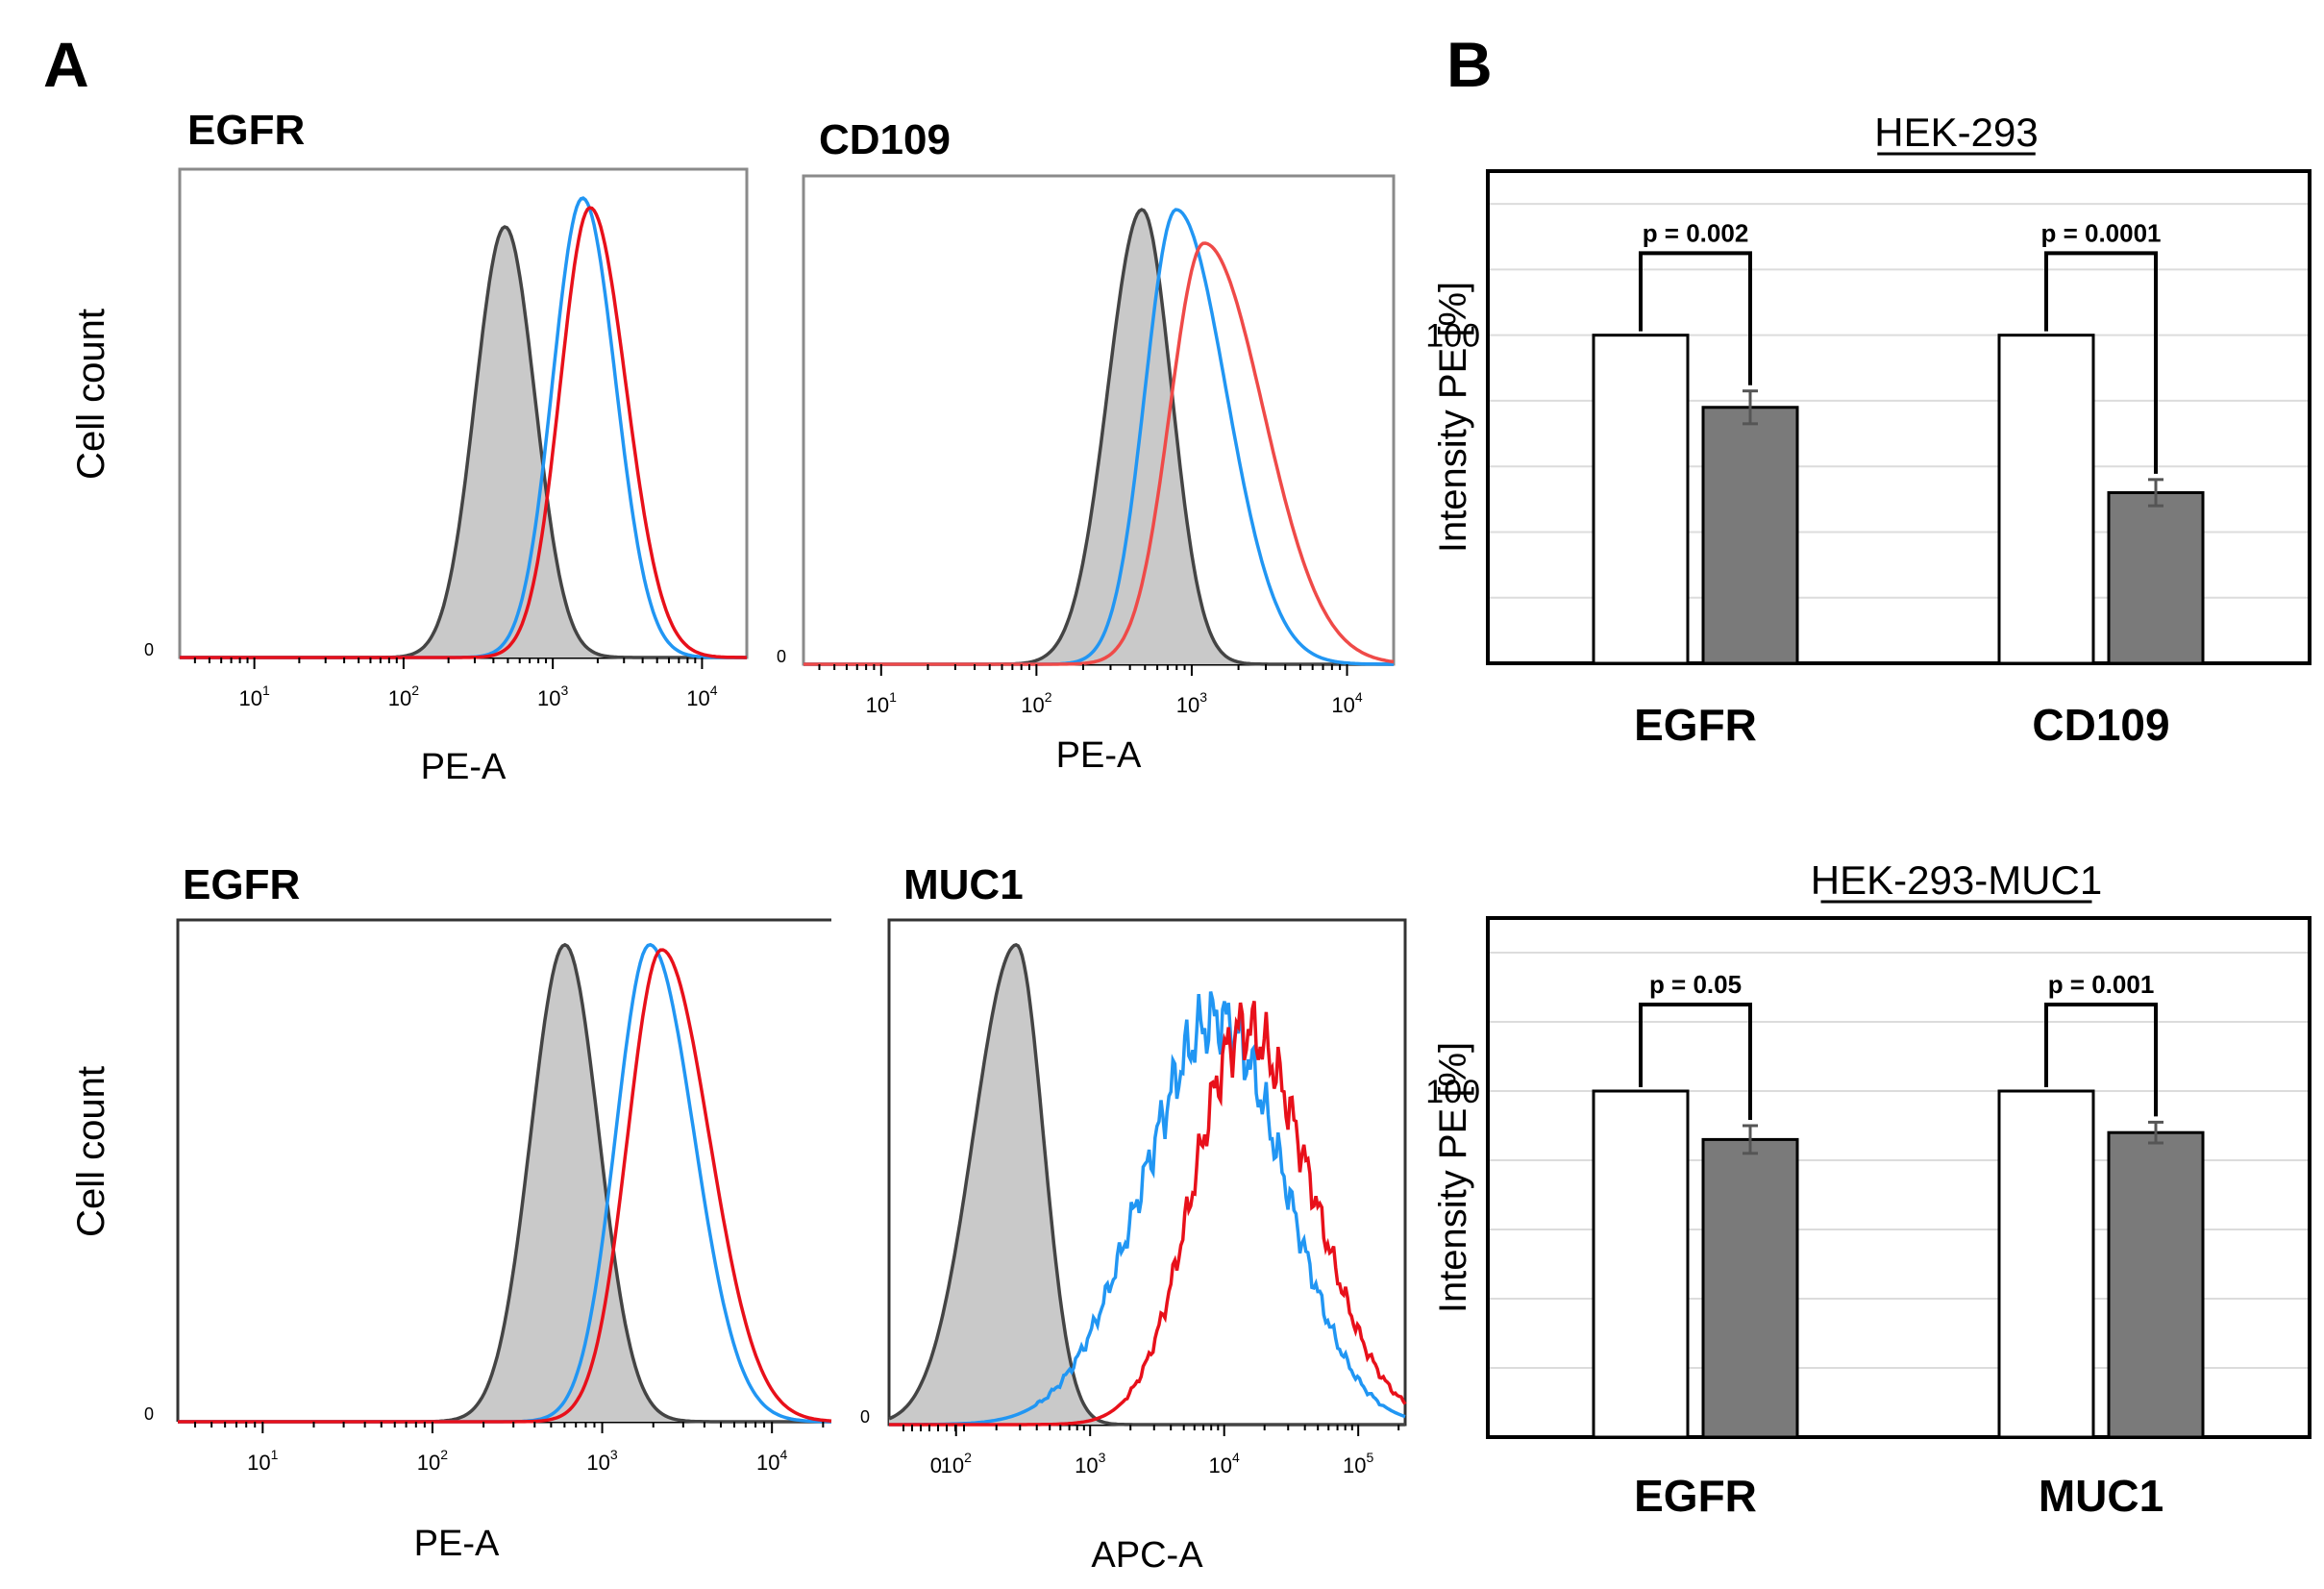  Describe the element at coordinates (885, 139) in the screenshot. I see `histogram-marker-title: CD109` at that location.